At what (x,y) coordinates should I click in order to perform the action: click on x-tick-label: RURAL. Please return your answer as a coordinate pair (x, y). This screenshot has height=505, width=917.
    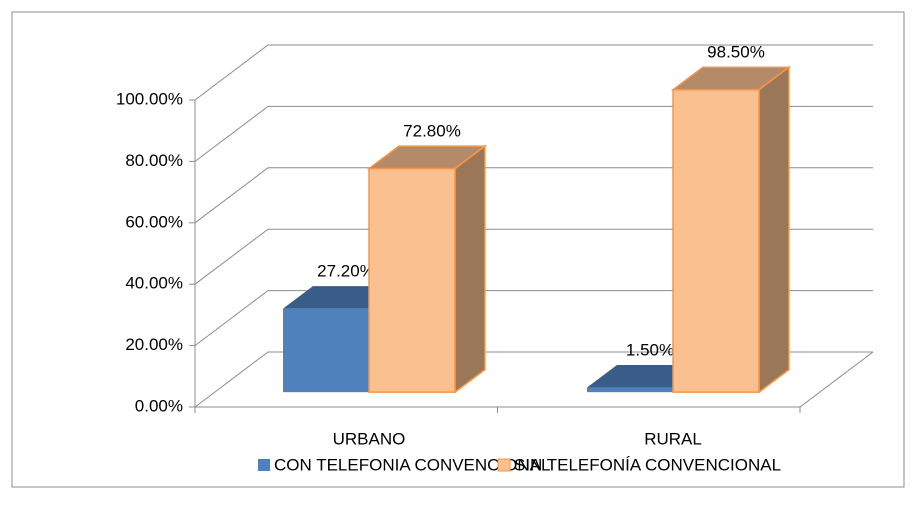
    Looking at the image, I should click on (673, 438).